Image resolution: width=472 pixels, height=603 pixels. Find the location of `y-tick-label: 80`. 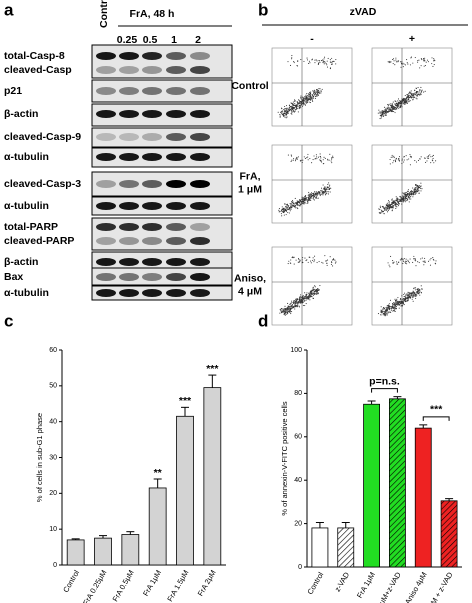

y-tick-label: 80 is located at coordinates (298, 393).